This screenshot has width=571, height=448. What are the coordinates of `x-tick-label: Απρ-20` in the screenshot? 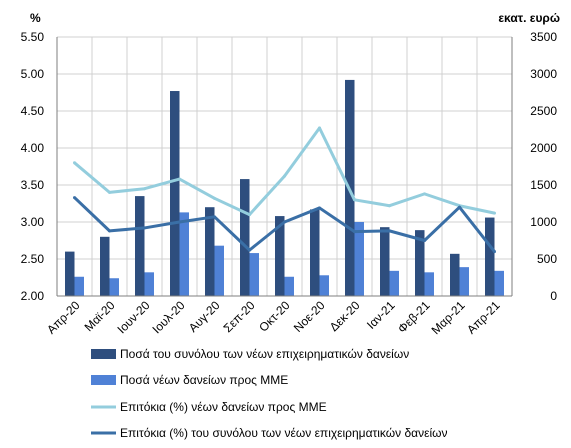 It's located at (63, 317).